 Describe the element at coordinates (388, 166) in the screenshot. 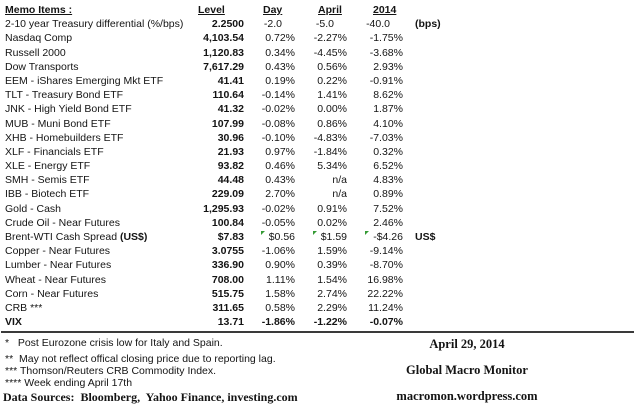

I see `cell-y2014: 6.52%` at that location.